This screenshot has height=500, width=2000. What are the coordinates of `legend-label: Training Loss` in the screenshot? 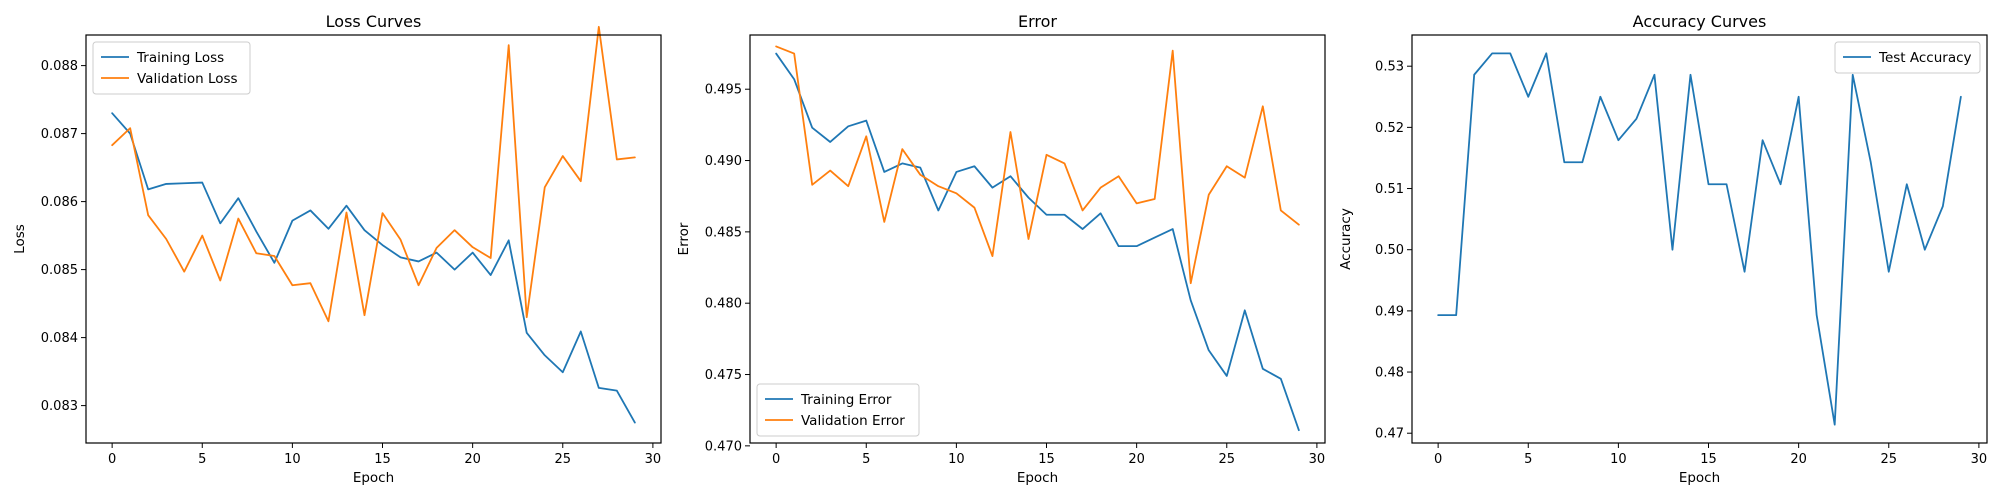 It's located at (180, 58).